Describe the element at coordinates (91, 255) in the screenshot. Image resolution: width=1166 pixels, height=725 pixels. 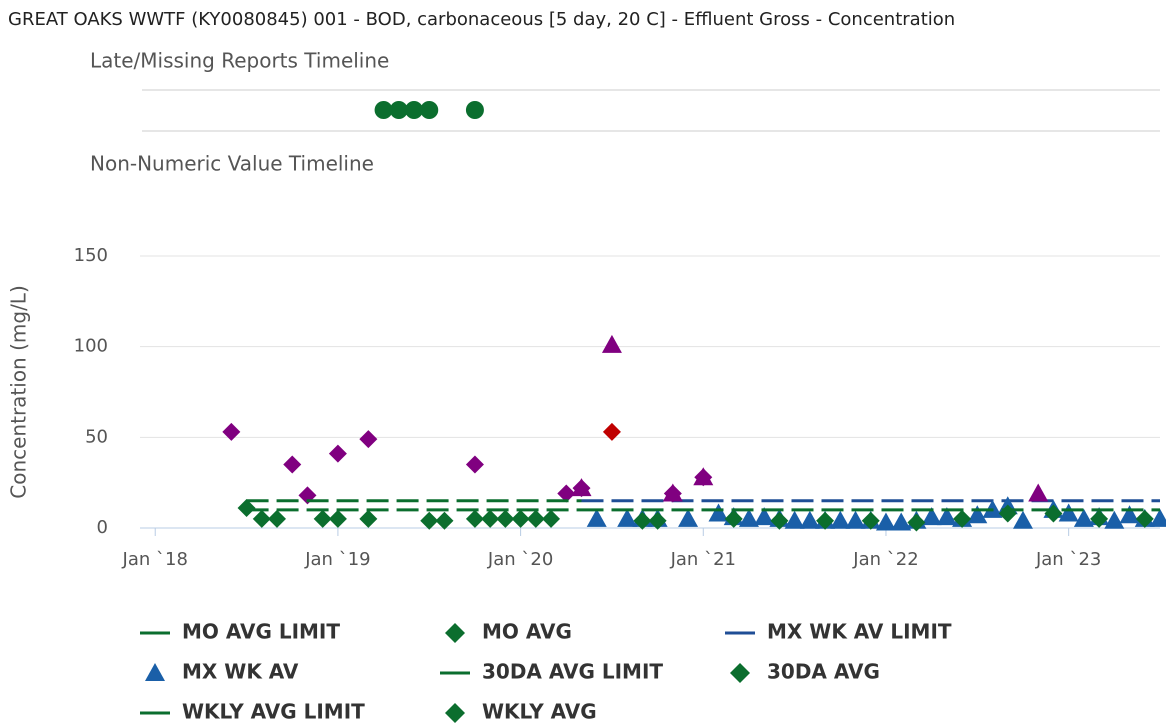
I see `y-tick-label: 150` at that location.